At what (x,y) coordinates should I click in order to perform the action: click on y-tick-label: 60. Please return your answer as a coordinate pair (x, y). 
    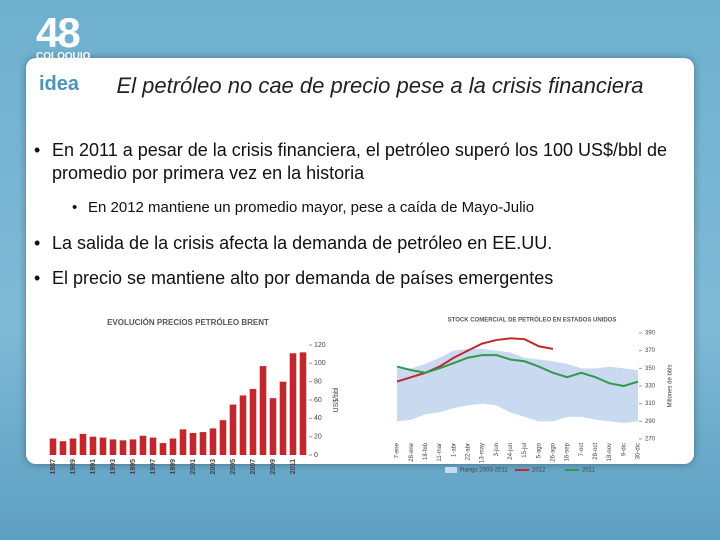
    Looking at the image, I should click on (318, 400).